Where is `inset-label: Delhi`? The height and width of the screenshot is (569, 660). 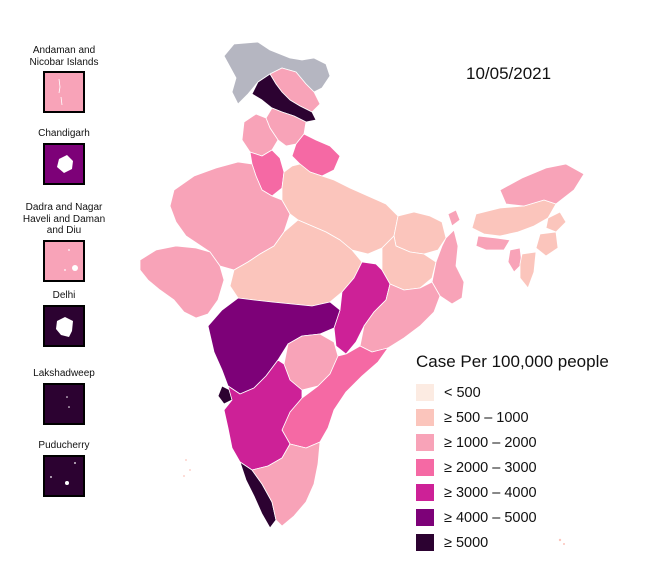 inset-label: Delhi is located at coordinates (64, 295).